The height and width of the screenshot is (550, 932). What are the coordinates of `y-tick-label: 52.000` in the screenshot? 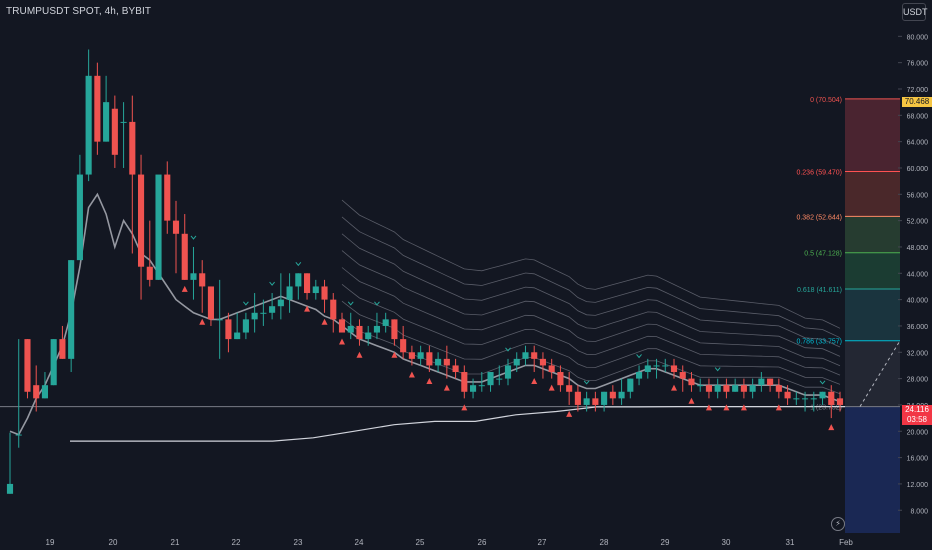 It's located at (918, 222).